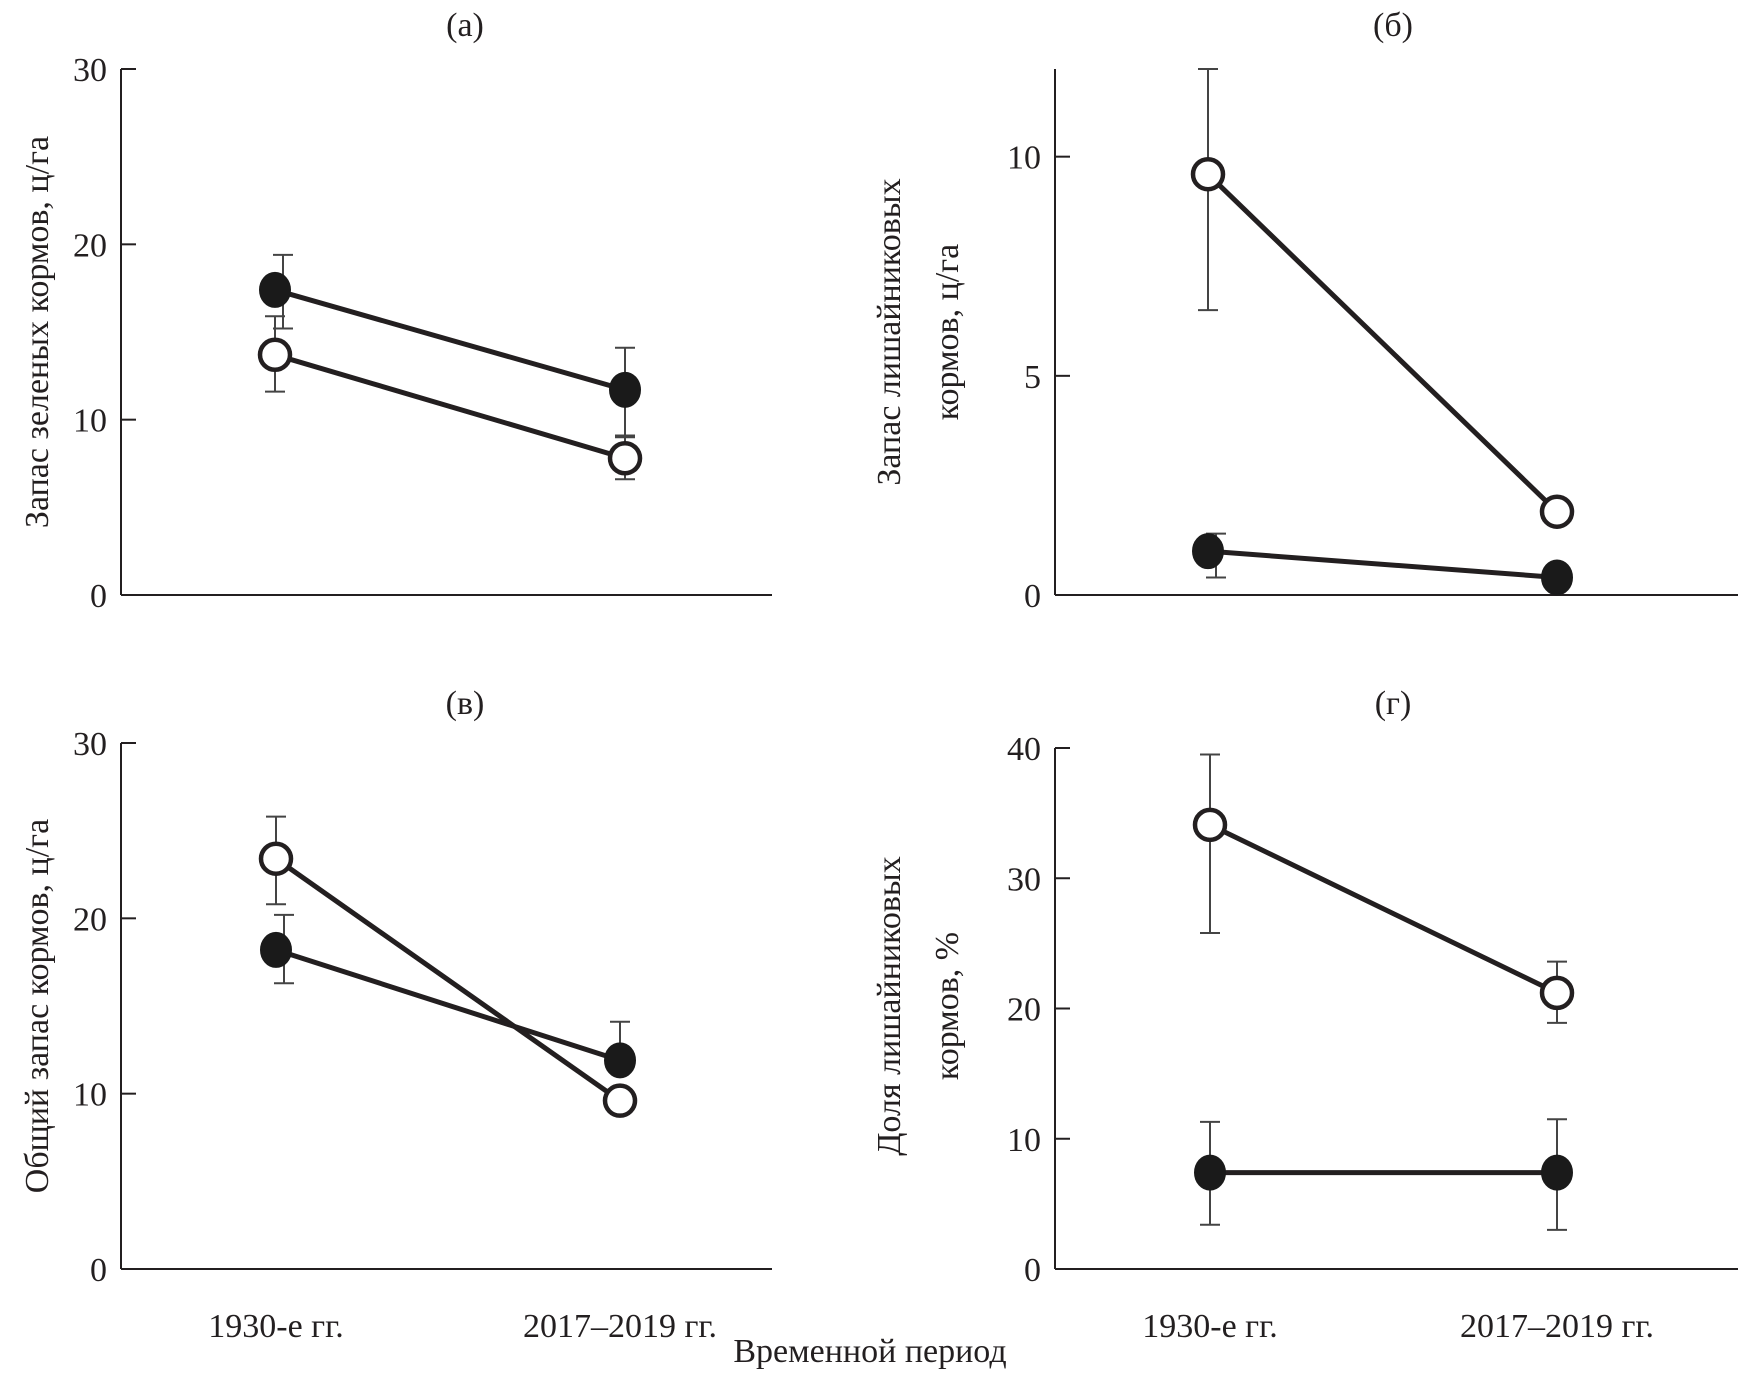 The height and width of the screenshot is (1376, 1738). Describe the element at coordinates (947, 332) in the screenshot. I see `y-axis-title: кормов, ц/га` at that location.